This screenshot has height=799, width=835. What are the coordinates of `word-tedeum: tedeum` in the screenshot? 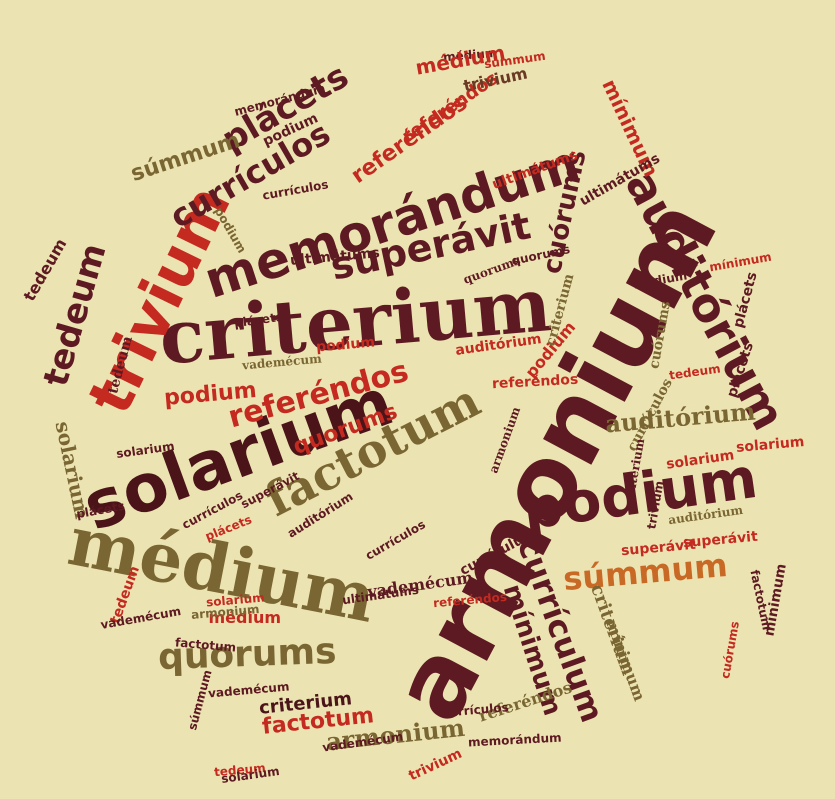 It's located at (695, 372).